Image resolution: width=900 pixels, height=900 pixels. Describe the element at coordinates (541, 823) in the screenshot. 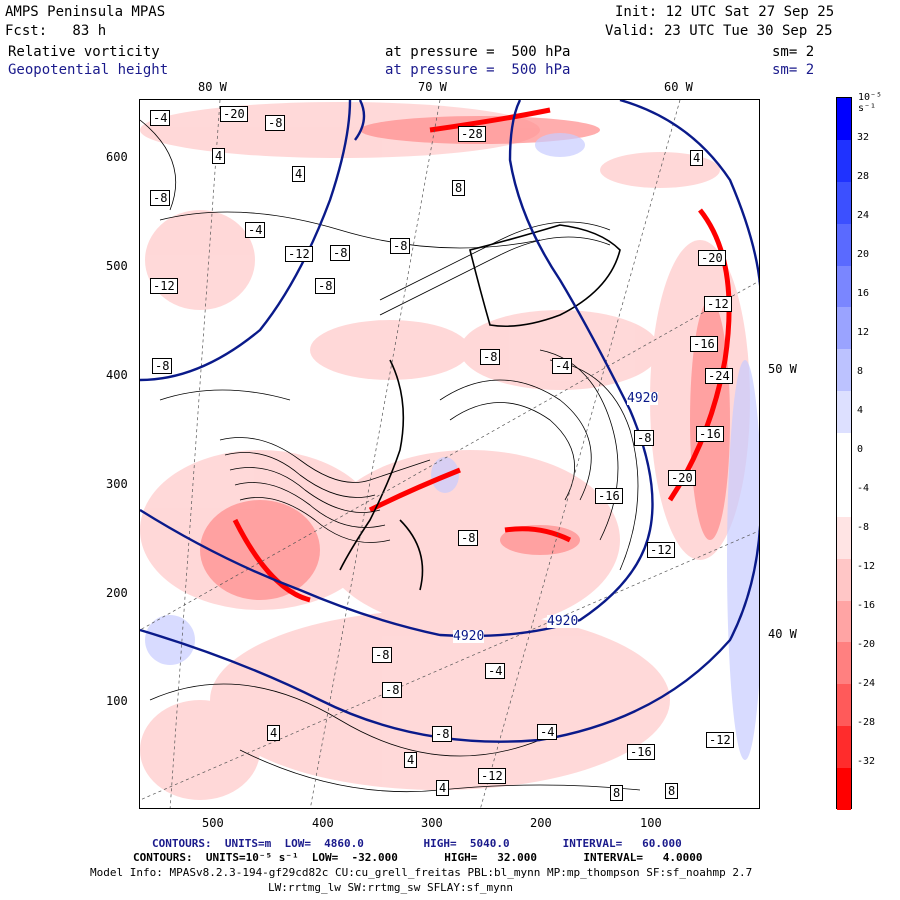

I see `x-tick-200: 200` at that location.